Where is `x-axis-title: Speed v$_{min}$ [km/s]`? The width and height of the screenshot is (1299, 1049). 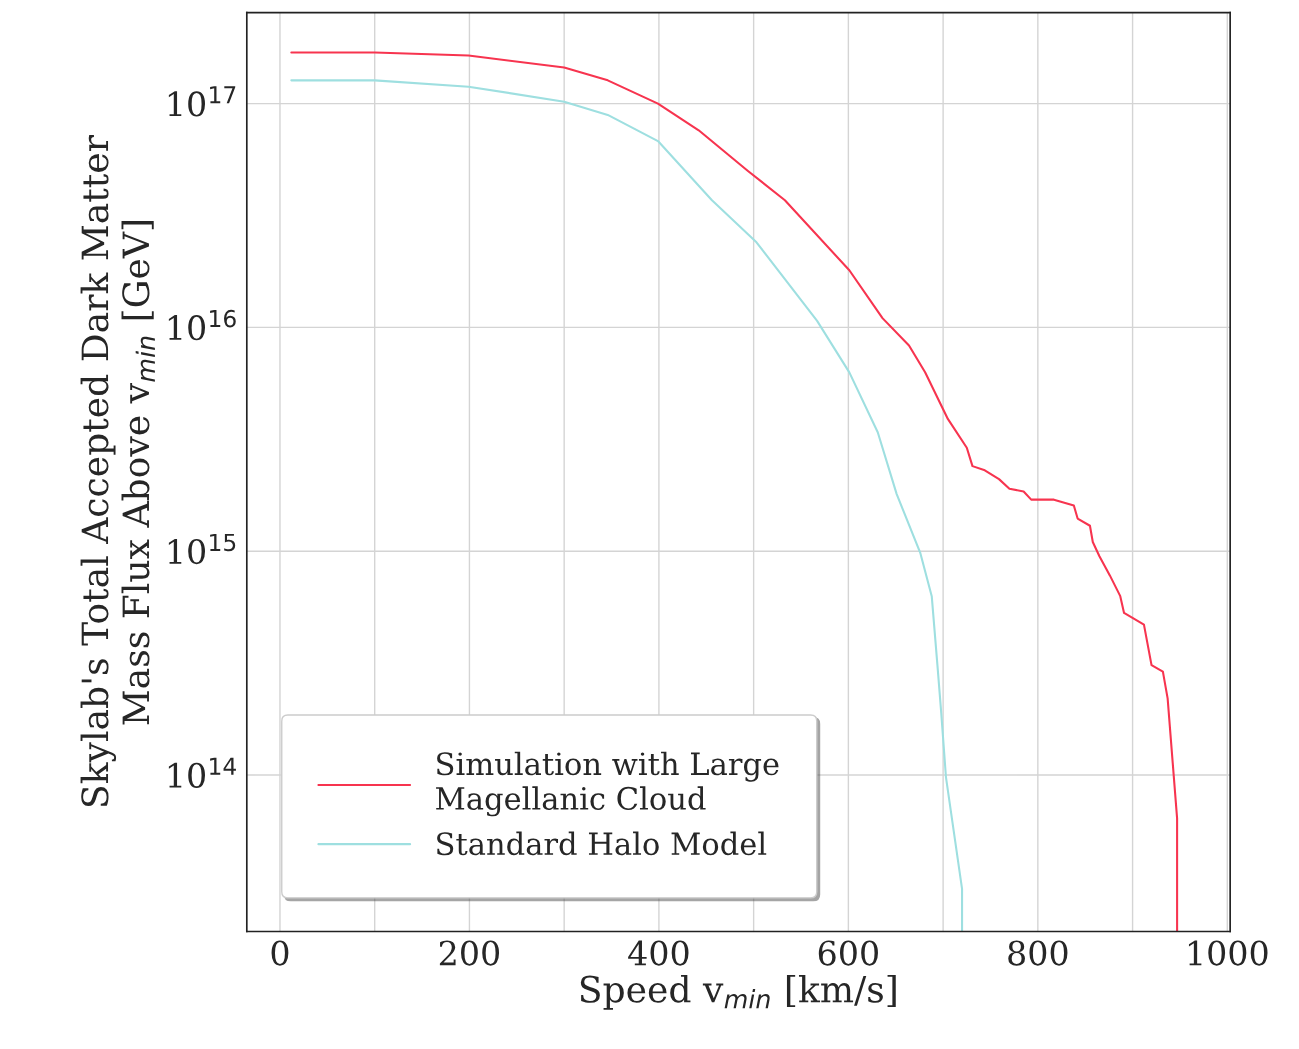 x-axis-title: Speed v$_{min}$ [km/s] is located at coordinates (738, 992).